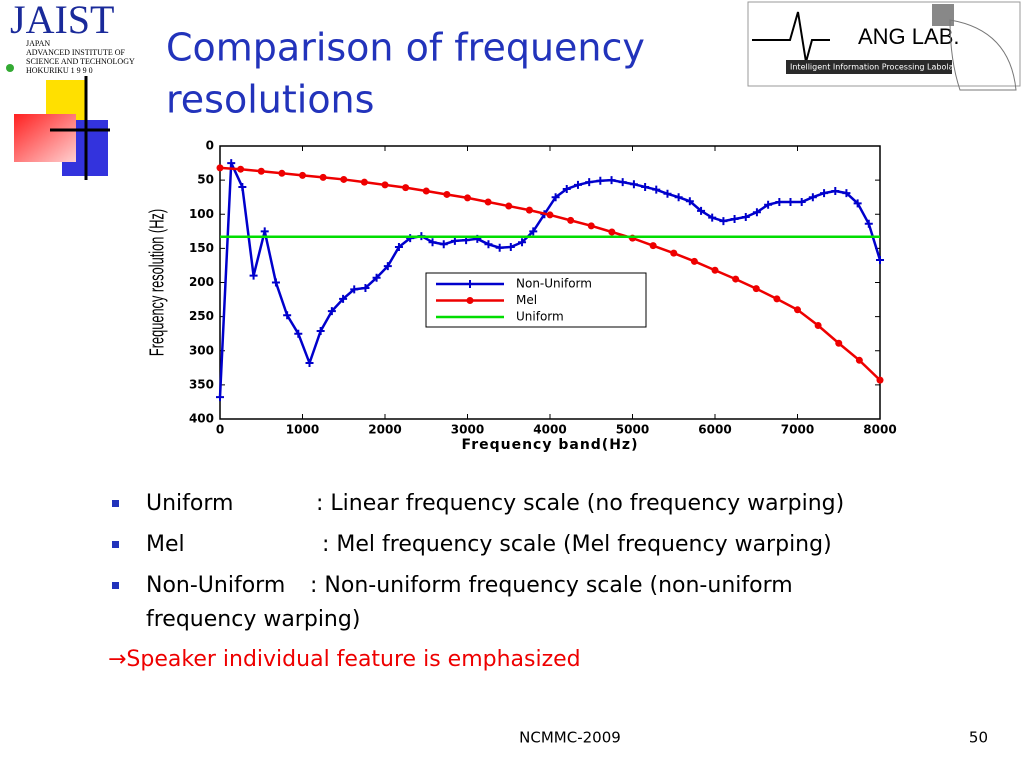 Image resolution: width=1024 pixels, height=768 pixels. I want to click on x-tick-label: 0, so click(220, 430).